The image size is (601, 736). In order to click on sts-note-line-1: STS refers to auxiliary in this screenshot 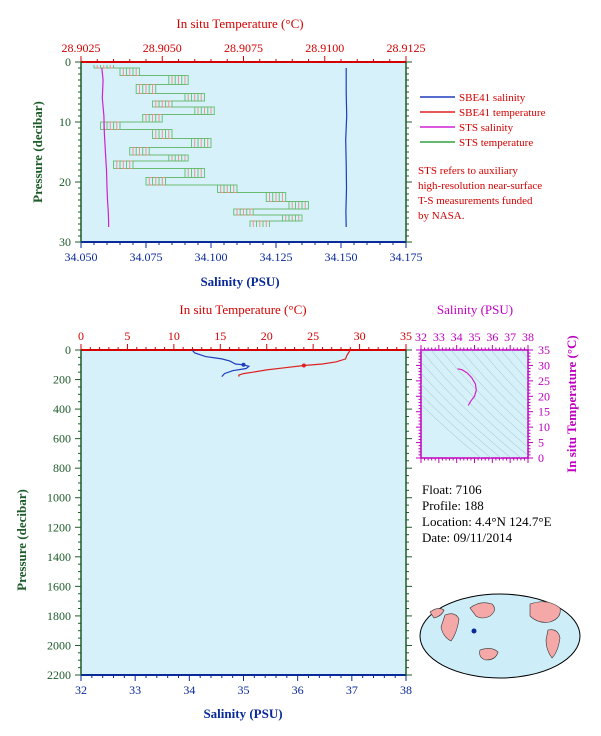, I will do `click(468, 171)`.